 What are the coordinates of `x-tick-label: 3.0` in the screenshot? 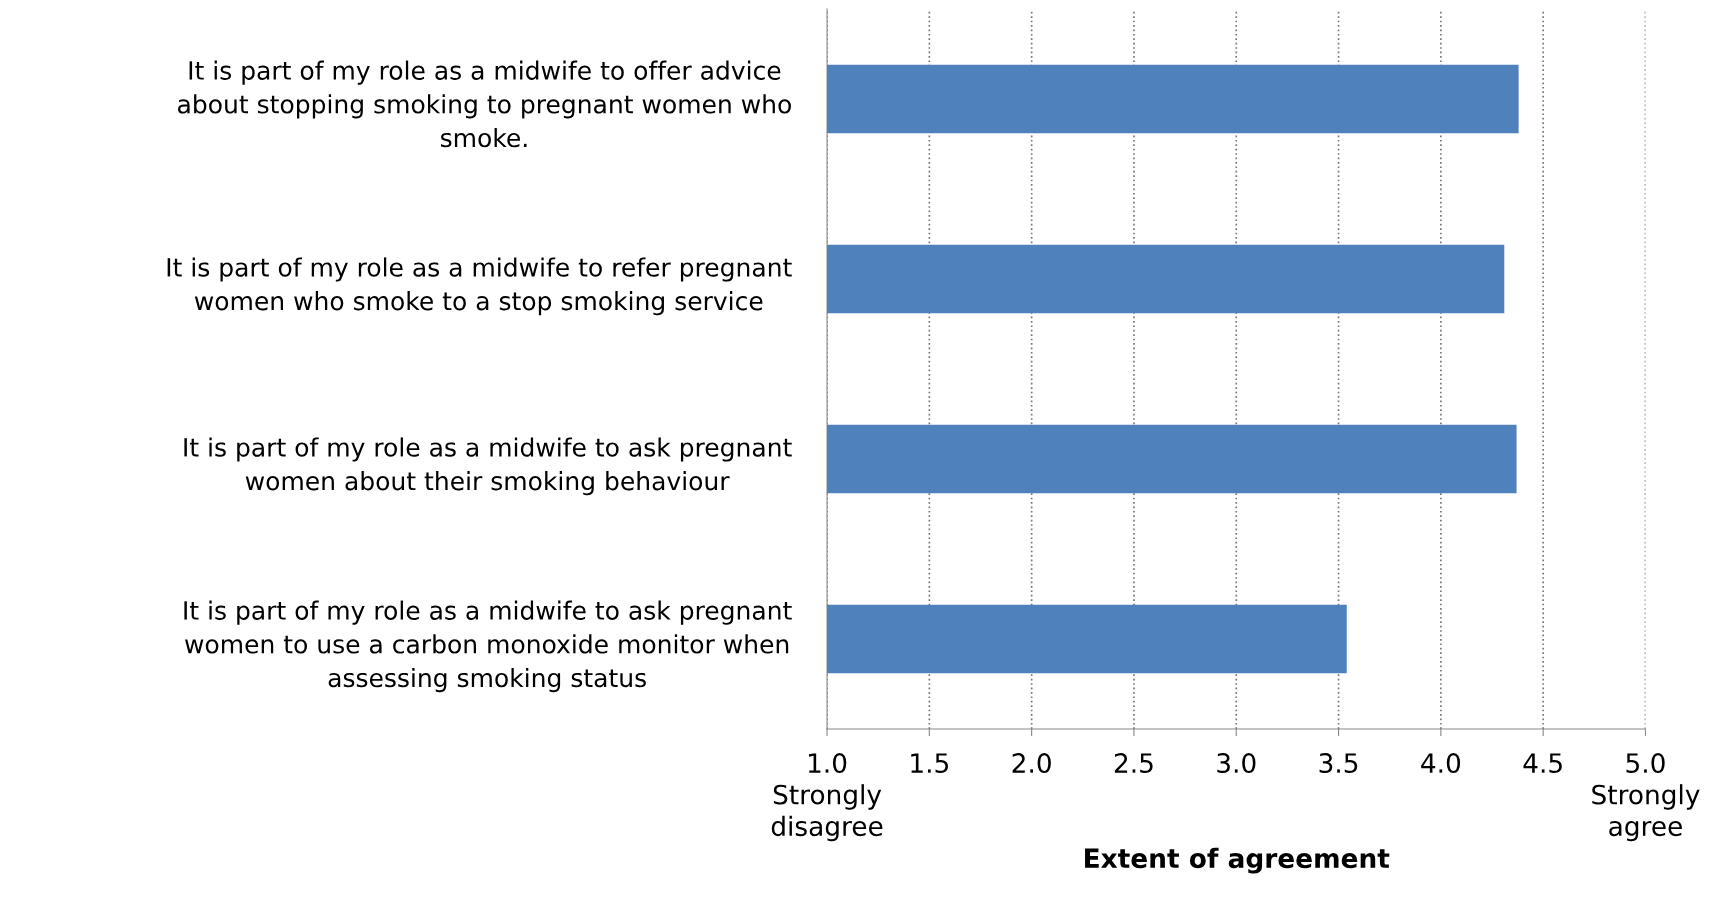 It's located at (1236, 763).